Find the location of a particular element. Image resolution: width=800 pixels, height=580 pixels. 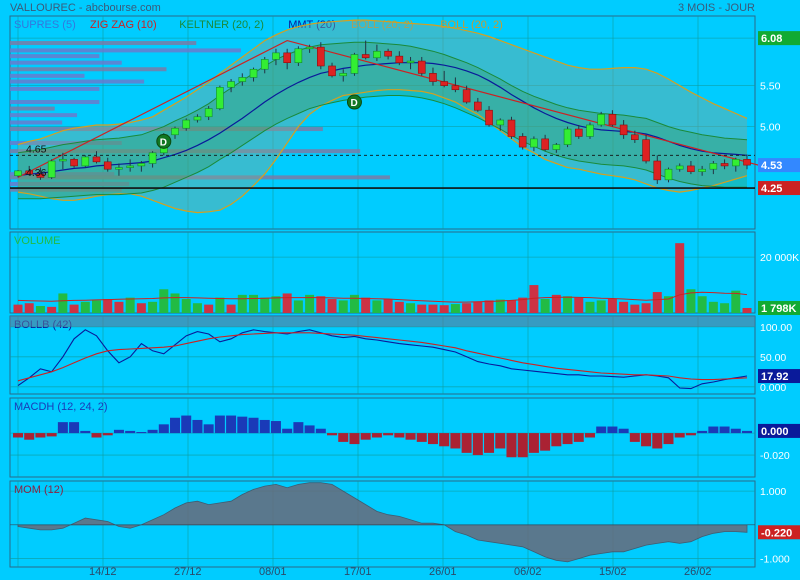

level-label: 4.36 is located at coordinates (36, 173).